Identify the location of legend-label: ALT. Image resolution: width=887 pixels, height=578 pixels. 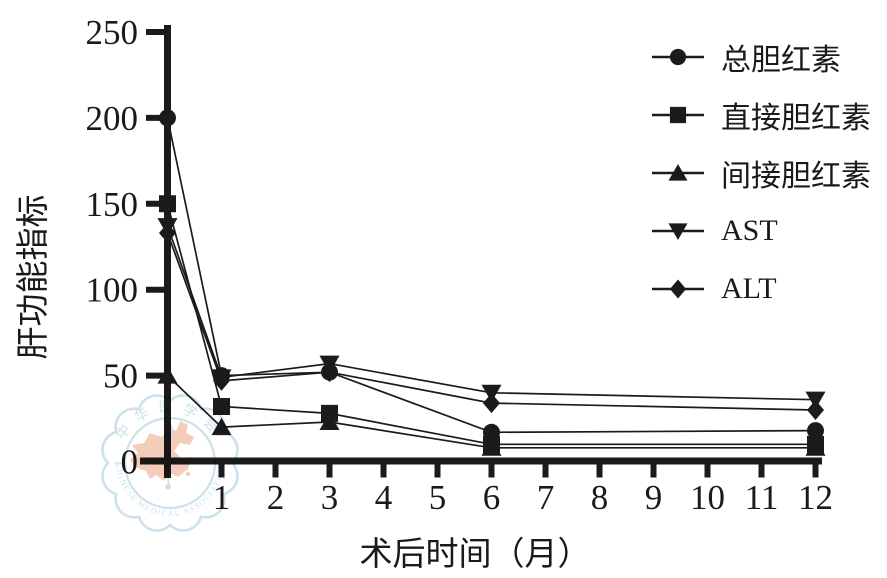
(749, 288).